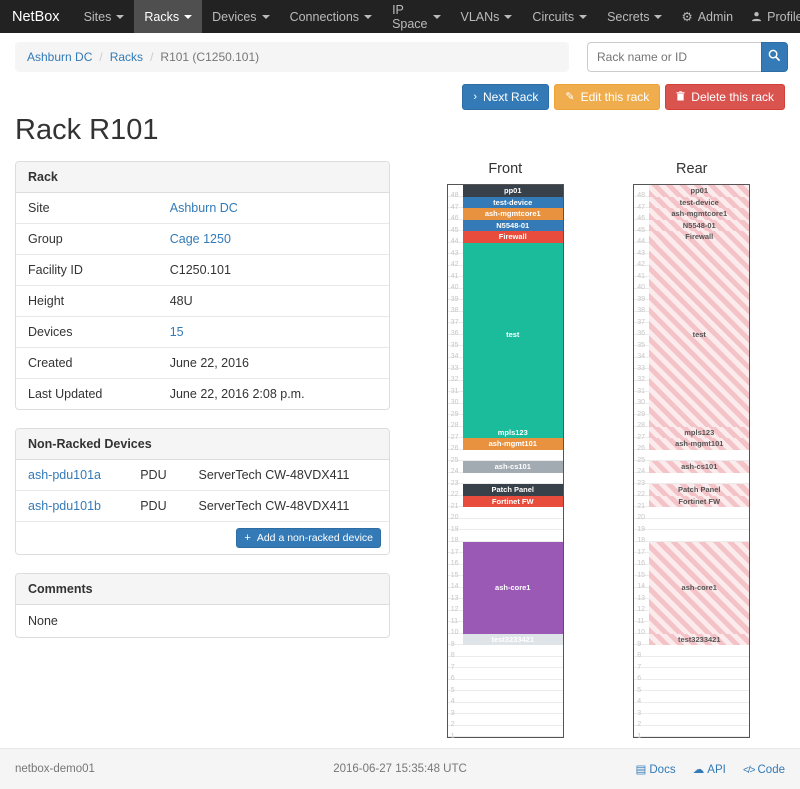 The width and height of the screenshot is (800, 789). What do you see at coordinates (202, 589) in the screenshot?
I see `comments-title: Comments` at bounding box center [202, 589].